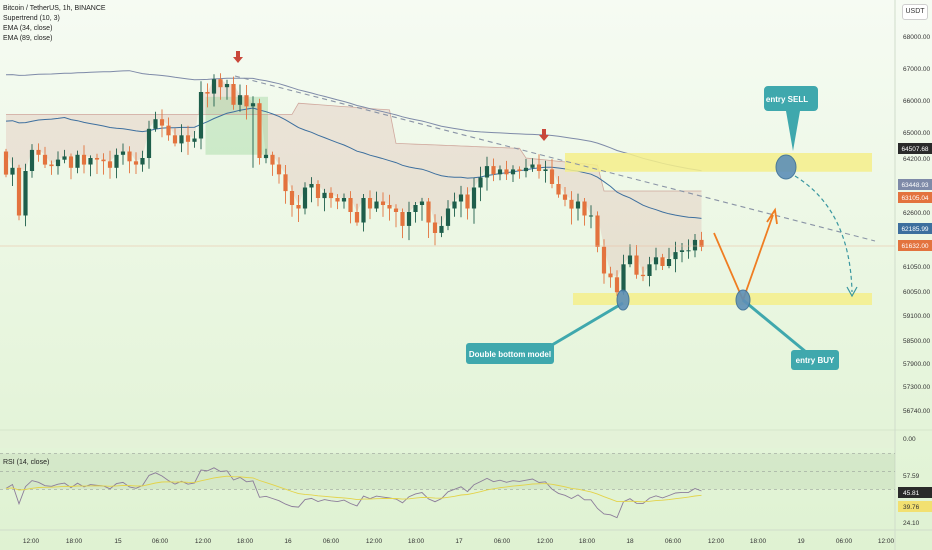 The height and width of the screenshot is (550, 932). Describe the element at coordinates (772, 216) in the screenshot. I see `projection-arrowhead` at that location.